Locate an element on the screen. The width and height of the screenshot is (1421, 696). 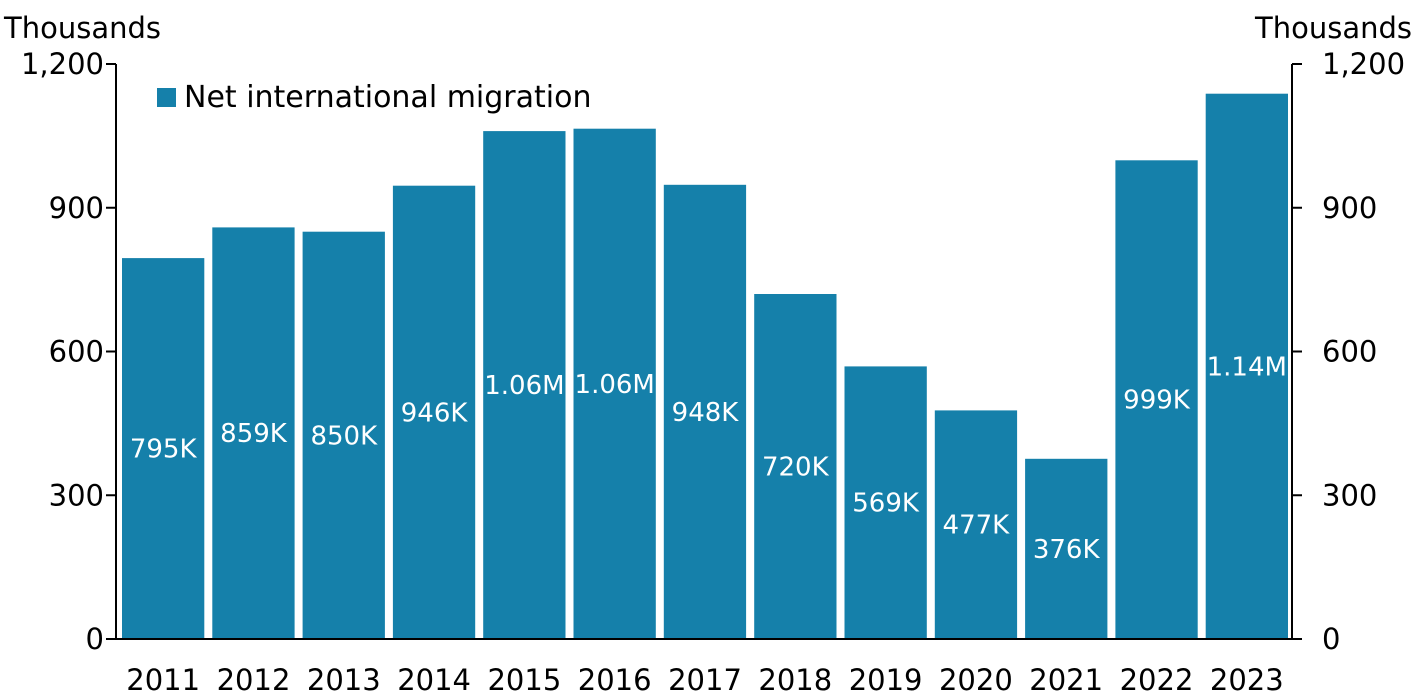
bar-value-label-2017: 948K is located at coordinates (706, 413).